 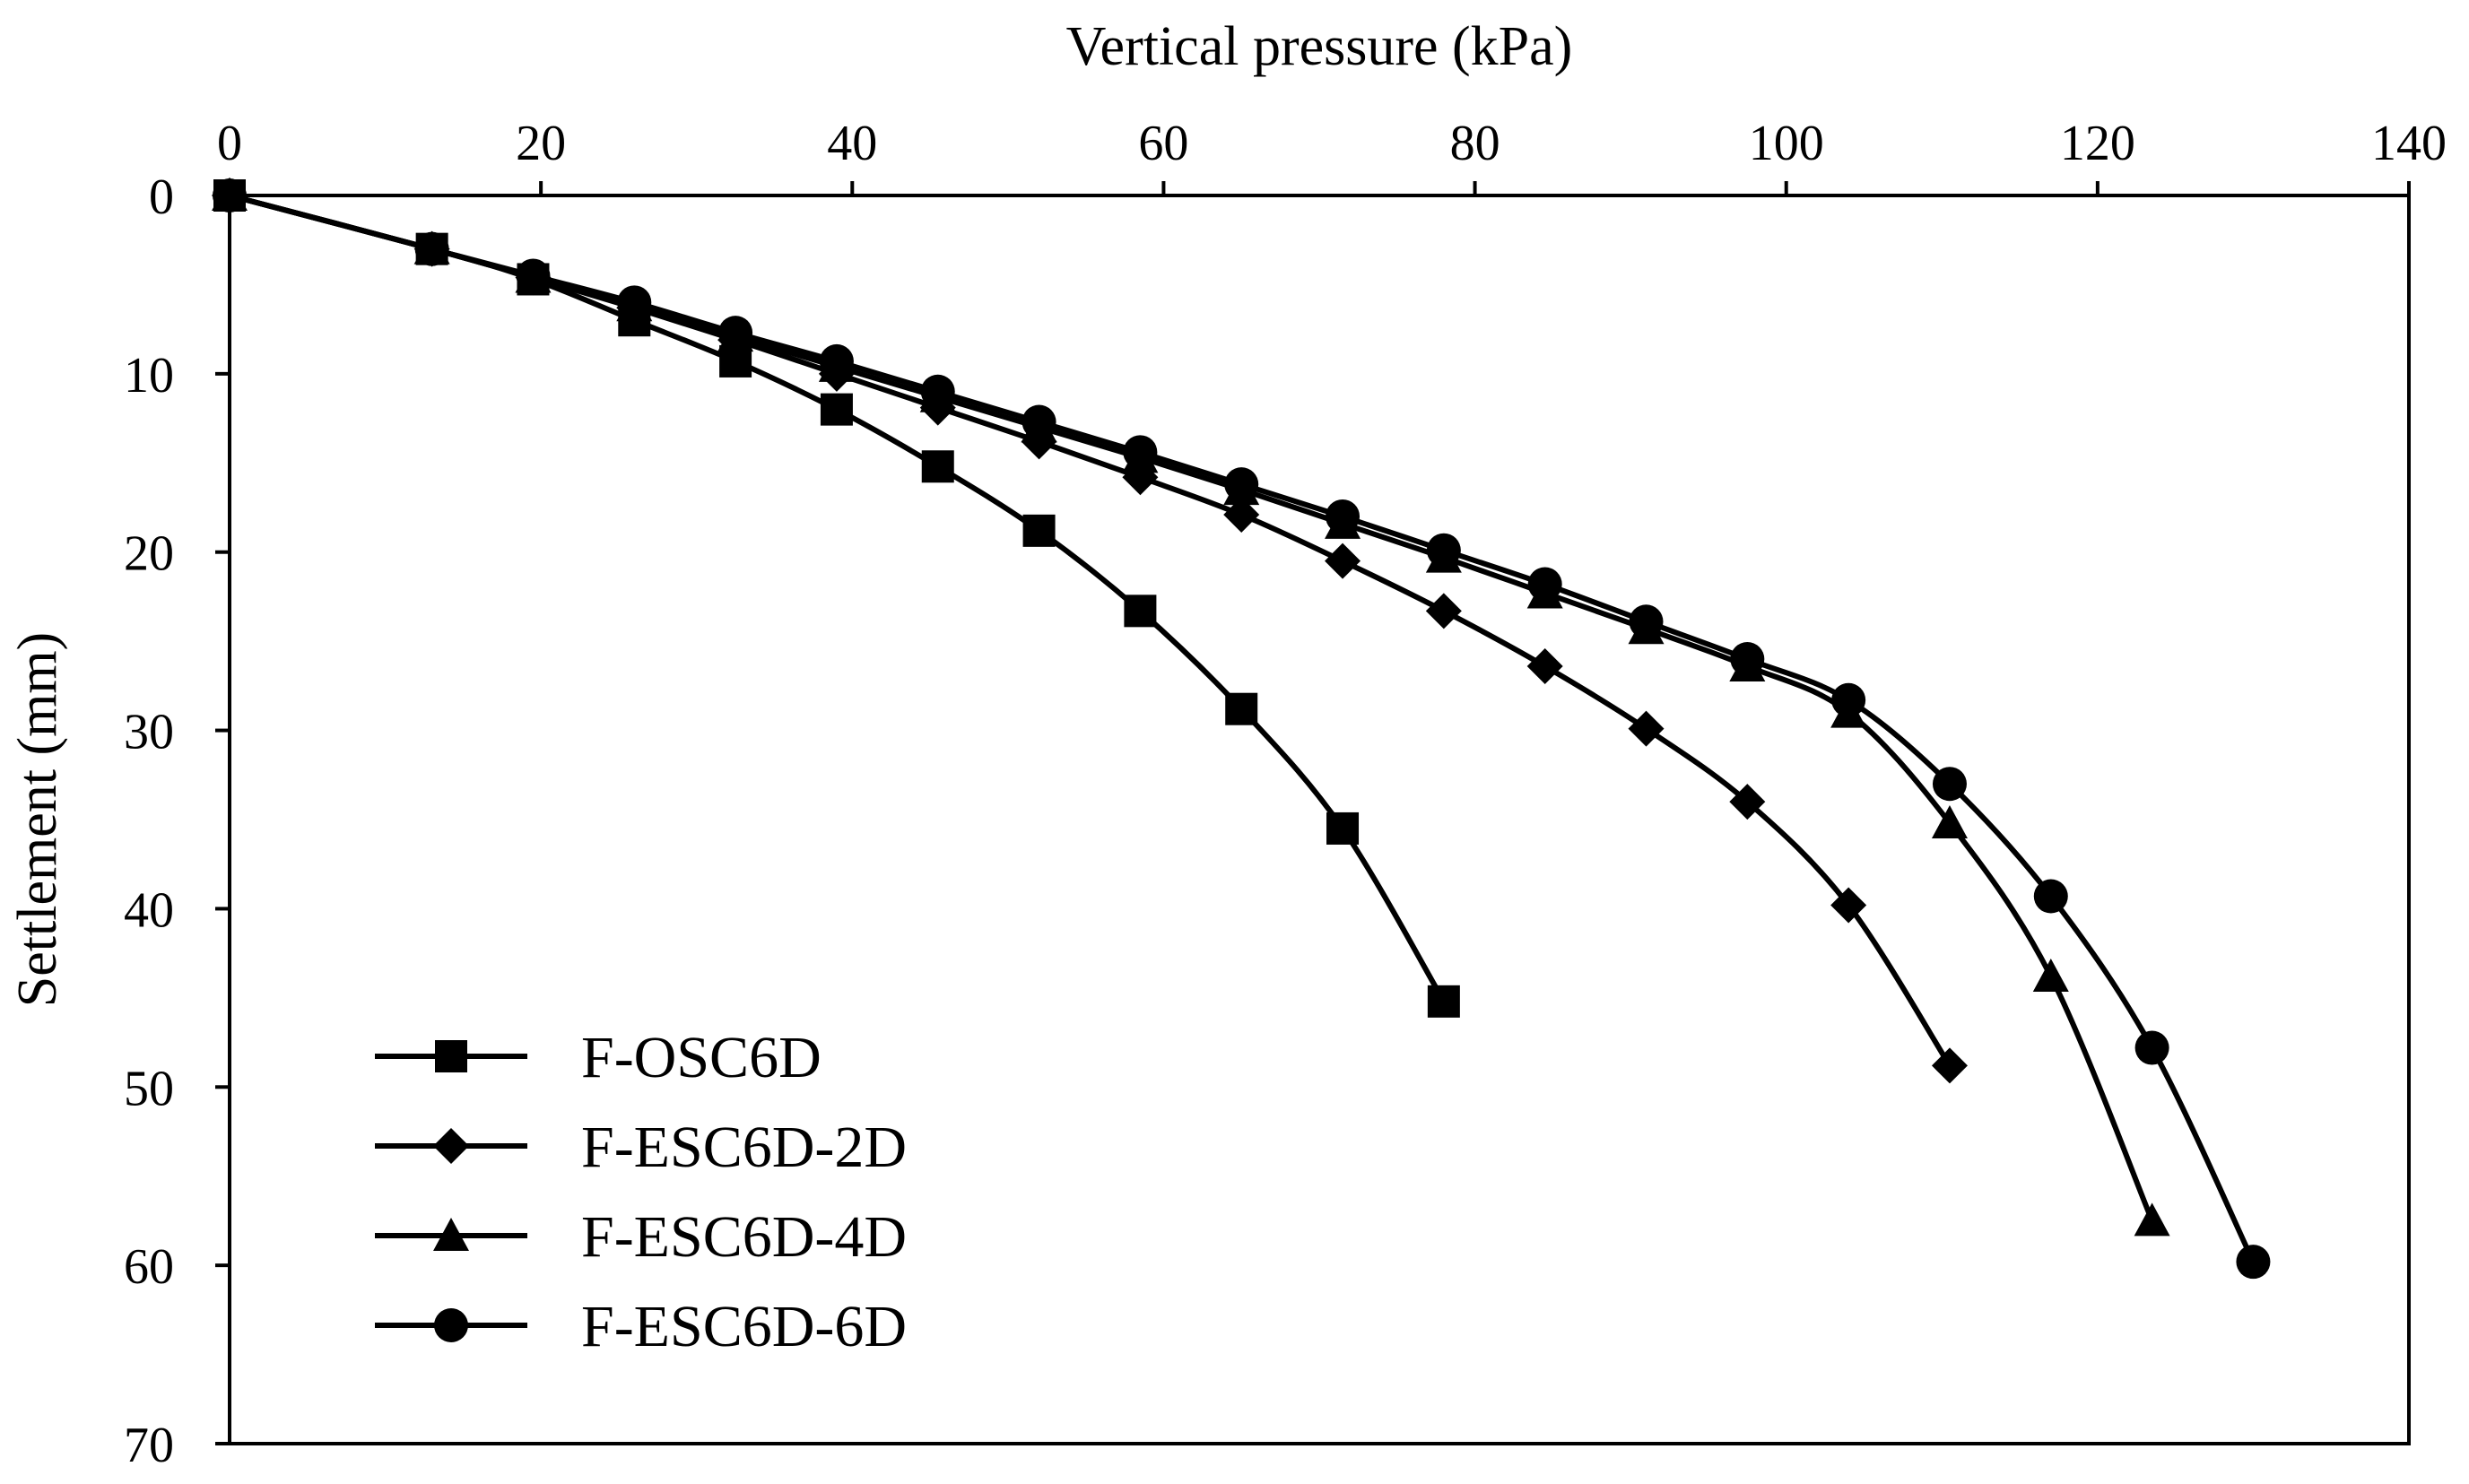 What do you see at coordinates (230, 144) in the screenshot?
I see `x-tick-label: 0` at bounding box center [230, 144].